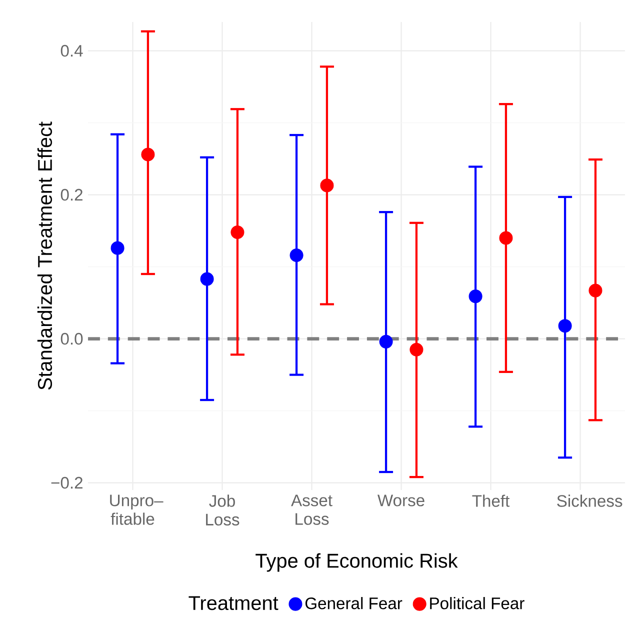 This screenshot has height=618, width=629. I want to click on x-tick-label: Asset Loss, so click(311, 509).